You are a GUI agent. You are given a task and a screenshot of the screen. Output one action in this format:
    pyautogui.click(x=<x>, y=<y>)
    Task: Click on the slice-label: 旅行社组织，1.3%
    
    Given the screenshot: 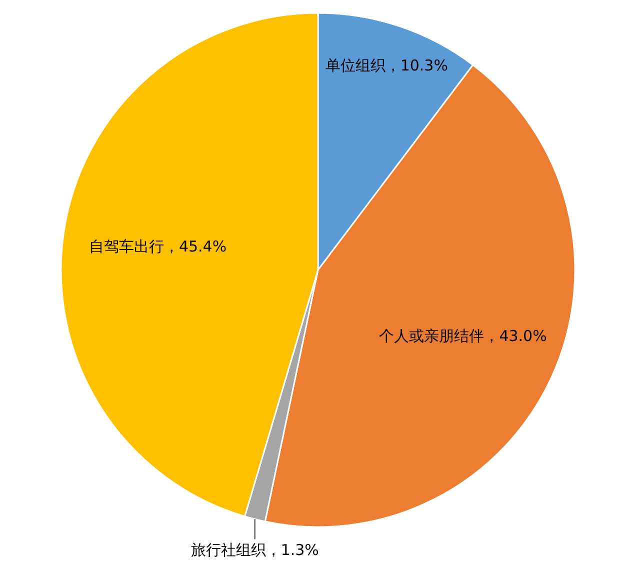 What is the action you would take?
    pyautogui.click(x=254, y=550)
    